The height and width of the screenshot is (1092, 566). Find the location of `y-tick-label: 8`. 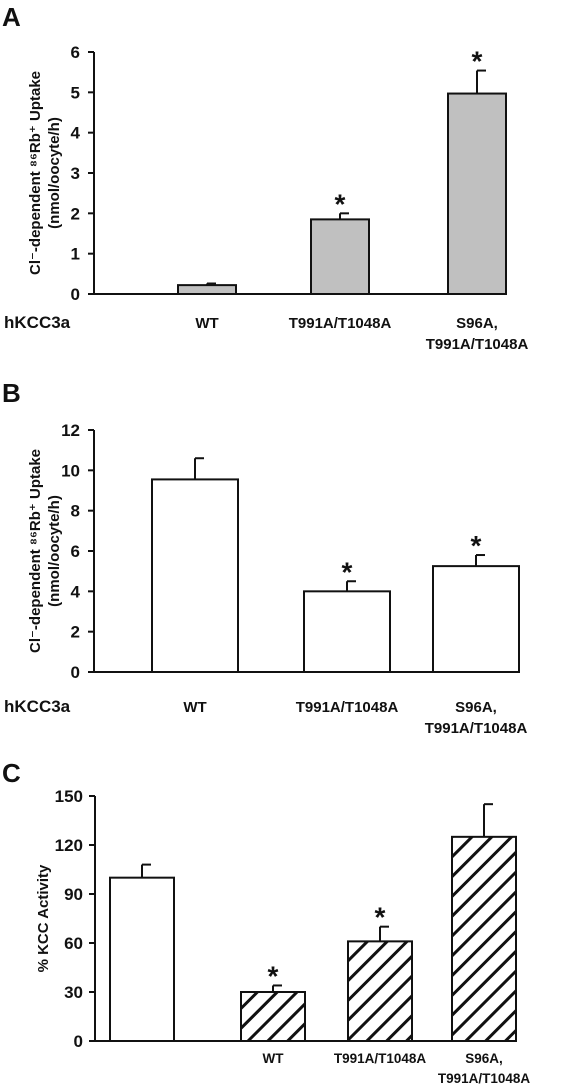

y-tick-label: 8 is located at coordinates (75, 511).